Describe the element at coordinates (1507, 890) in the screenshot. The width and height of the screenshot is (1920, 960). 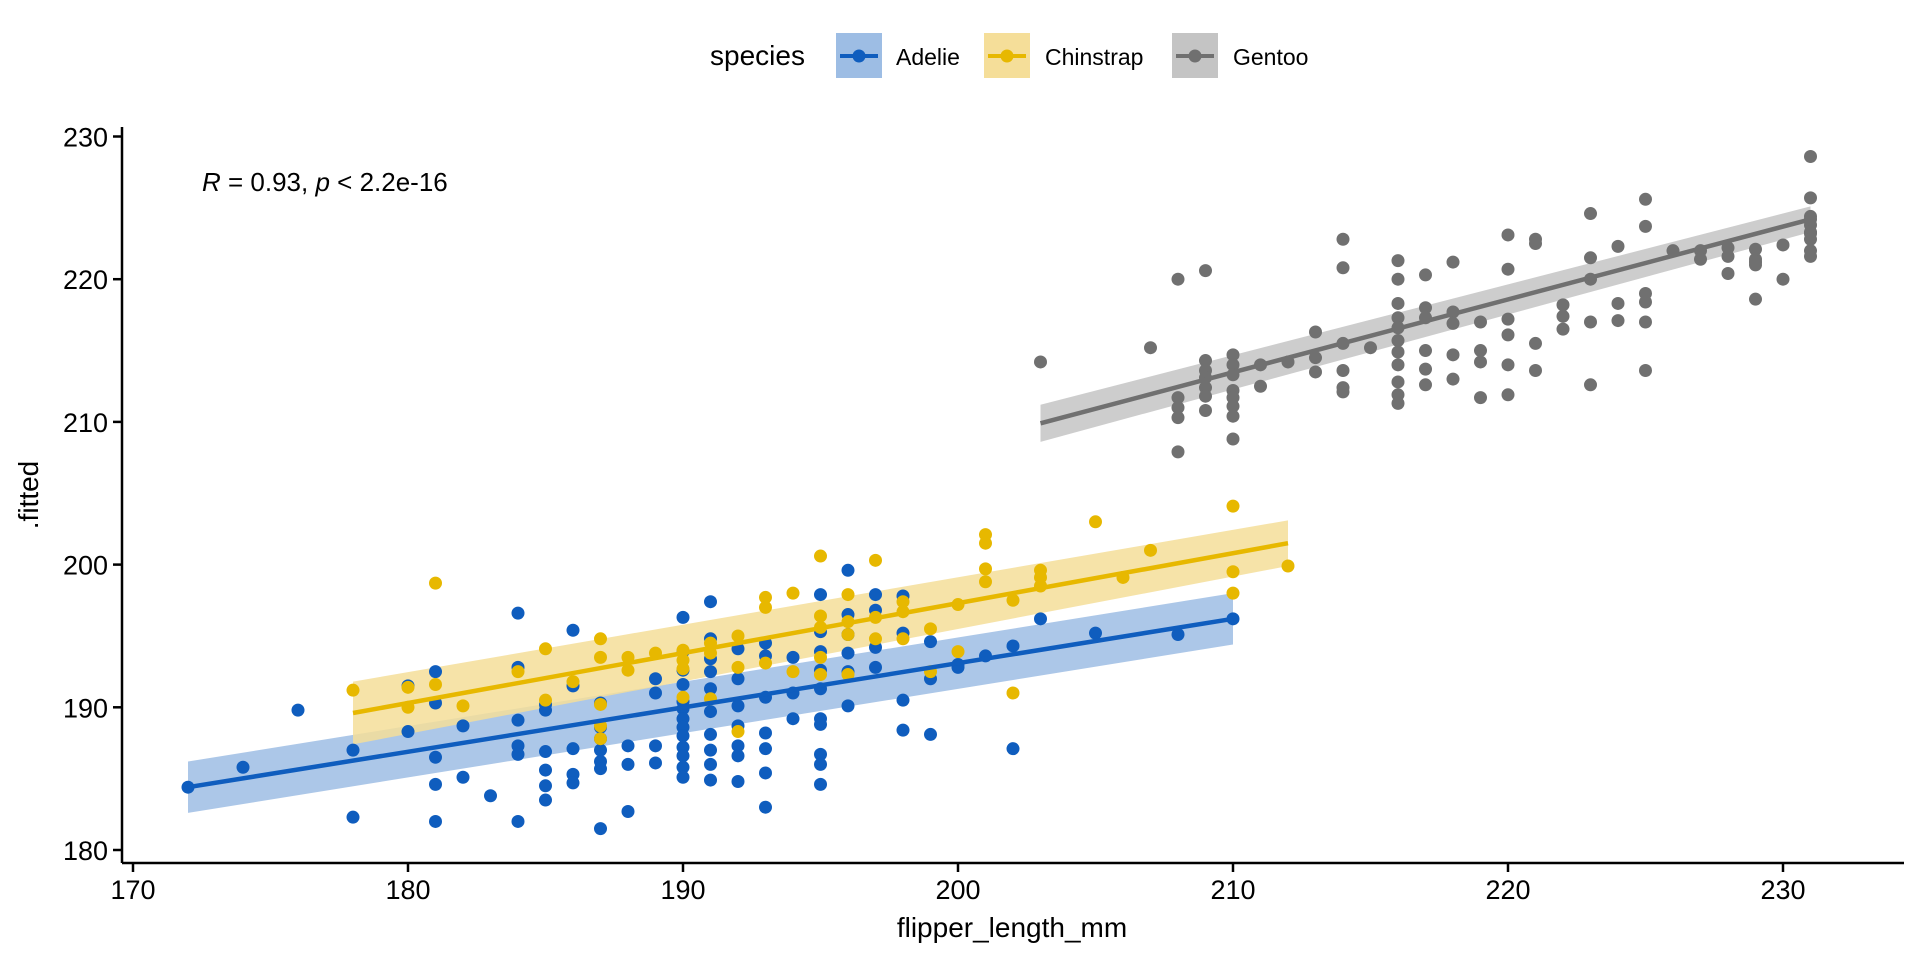
I see `x-tick-label: 220` at that location.